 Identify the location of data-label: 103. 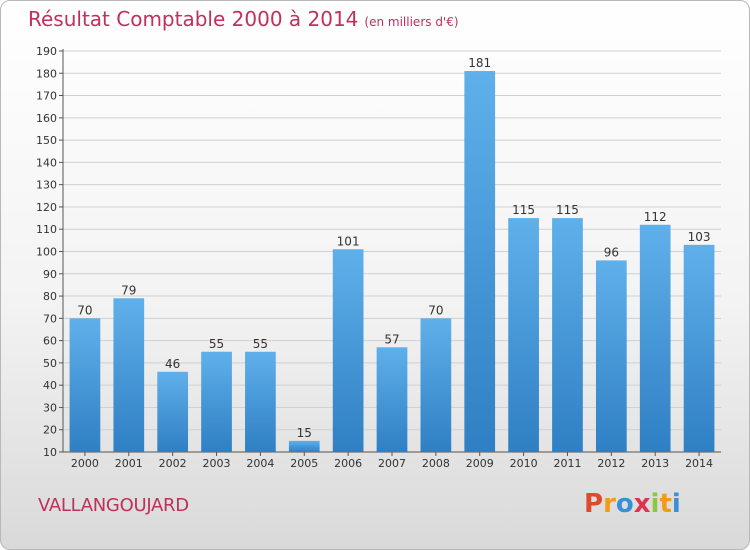
(699, 237).